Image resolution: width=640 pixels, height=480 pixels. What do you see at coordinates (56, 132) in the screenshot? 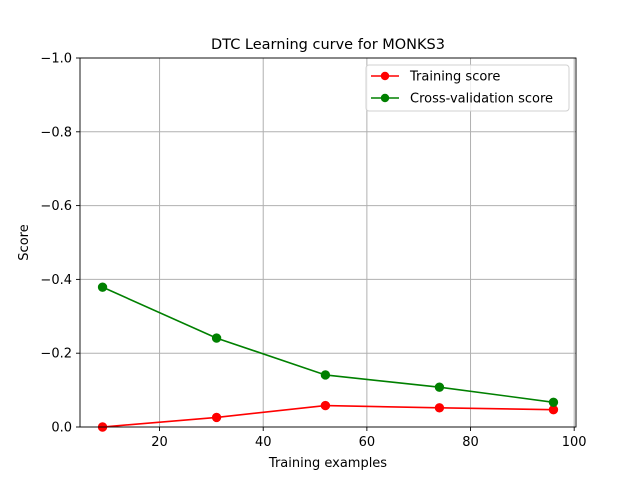
I see `y-tick-label: −0.8` at bounding box center [56, 132].